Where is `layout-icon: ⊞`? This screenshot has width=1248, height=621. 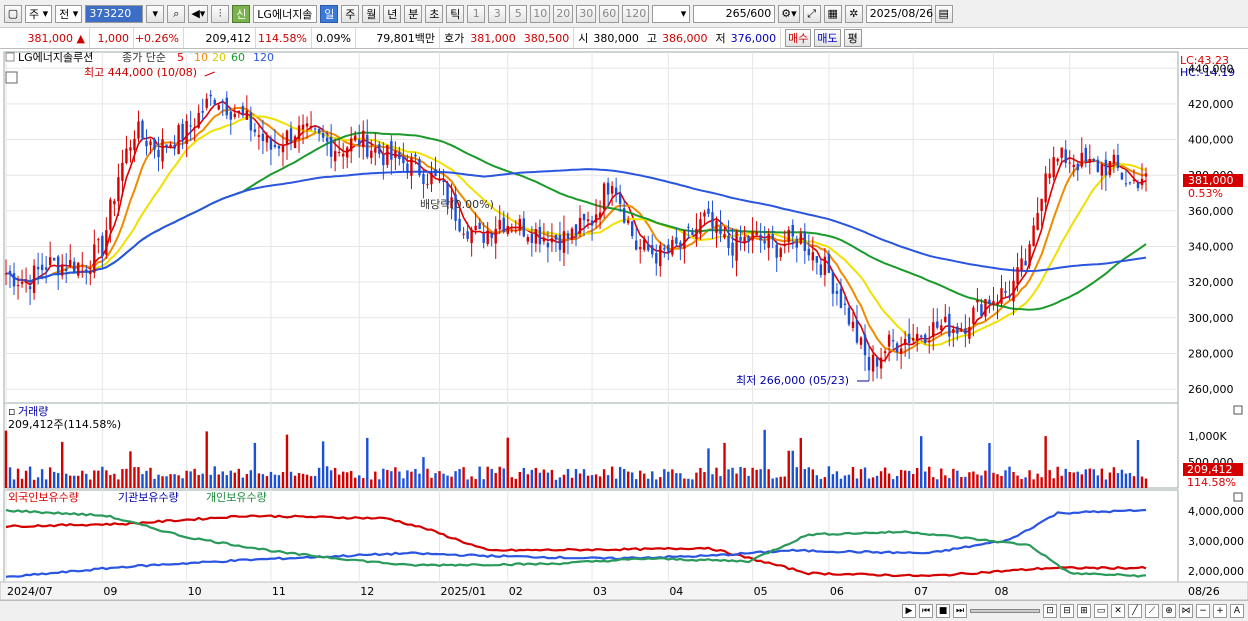 layout-icon: ⊞ is located at coordinates (1084, 611).